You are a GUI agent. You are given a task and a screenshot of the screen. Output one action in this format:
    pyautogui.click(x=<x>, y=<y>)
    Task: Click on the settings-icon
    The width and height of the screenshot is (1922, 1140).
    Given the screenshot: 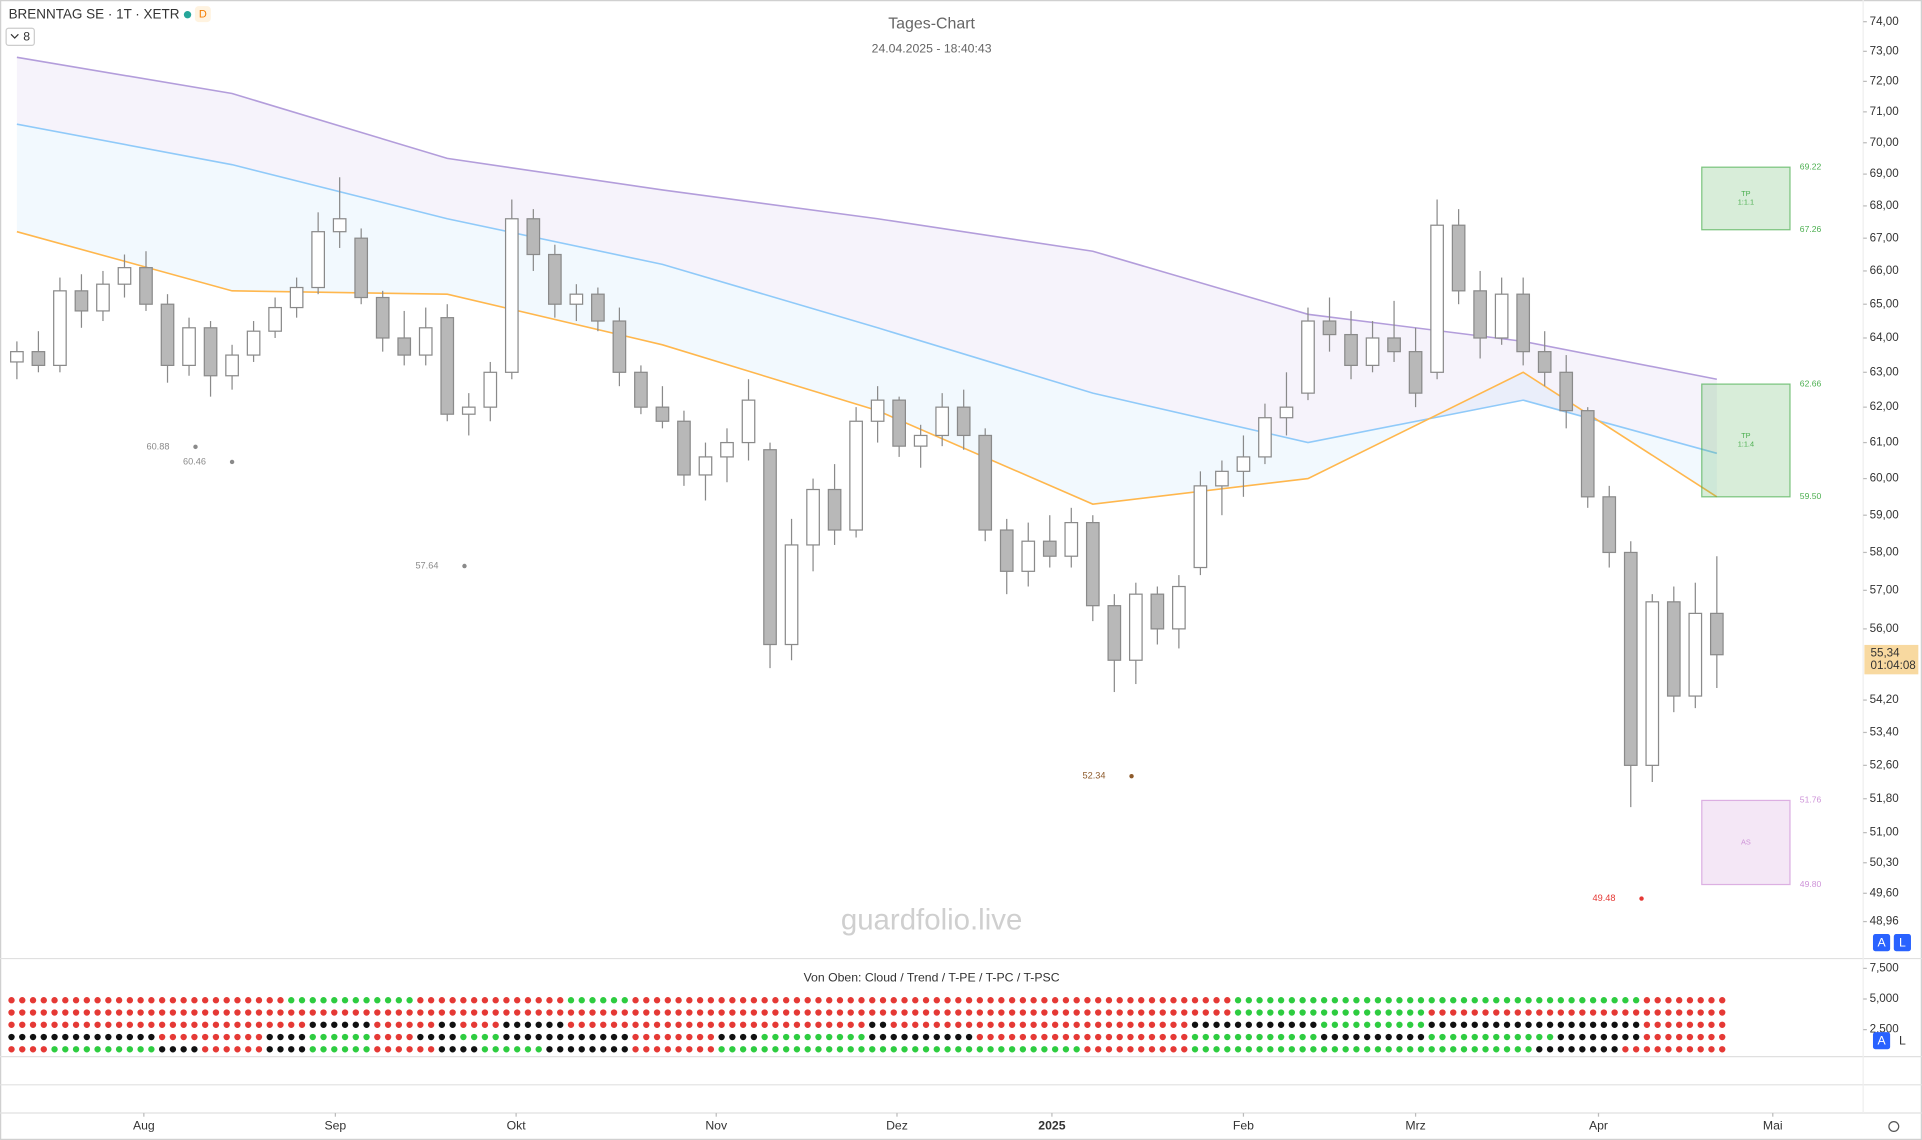 What is the action you would take?
    pyautogui.click(x=1894, y=1126)
    